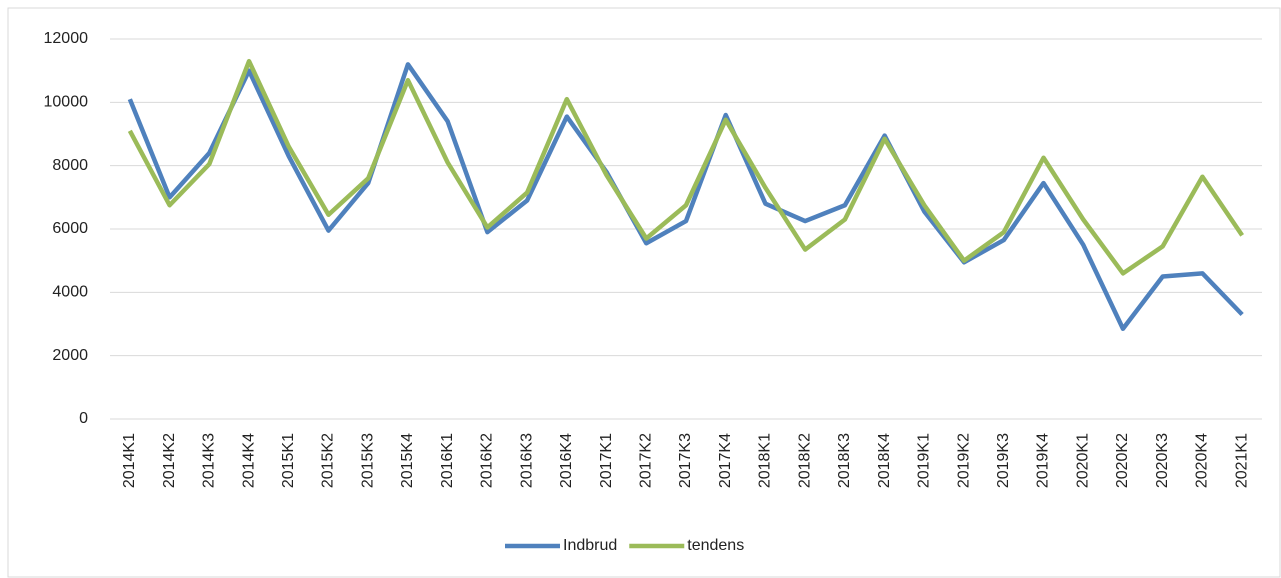 Image resolution: width=1281 pixels, height=578 pixels. I want to click on y-tick-label: 2000, so click(70, 355).